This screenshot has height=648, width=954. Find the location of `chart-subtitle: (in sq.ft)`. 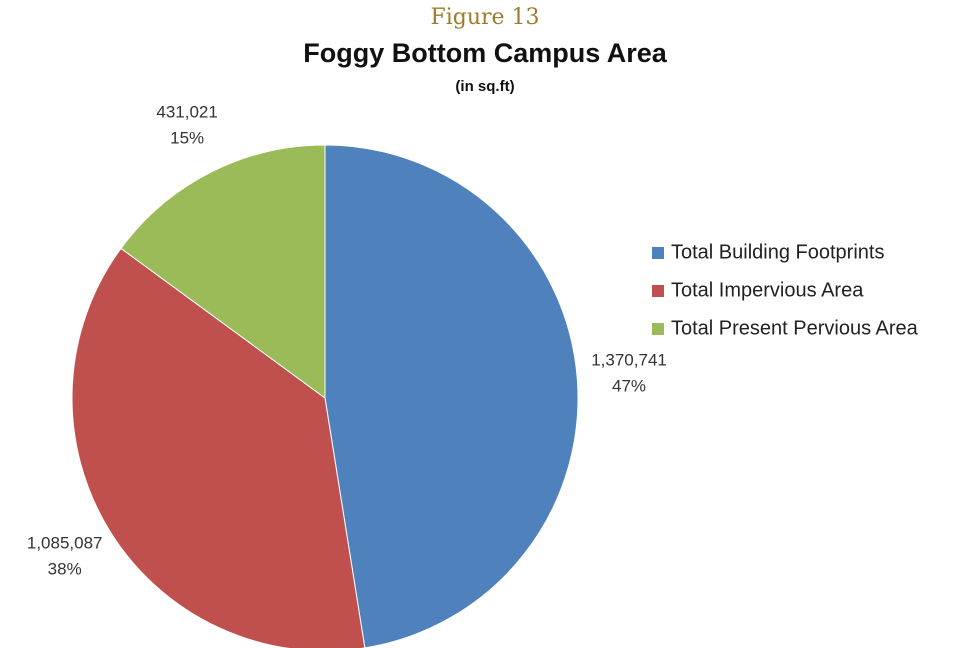

chart-subtitle: (in sq.ft) is located at coordinates (484, 86).